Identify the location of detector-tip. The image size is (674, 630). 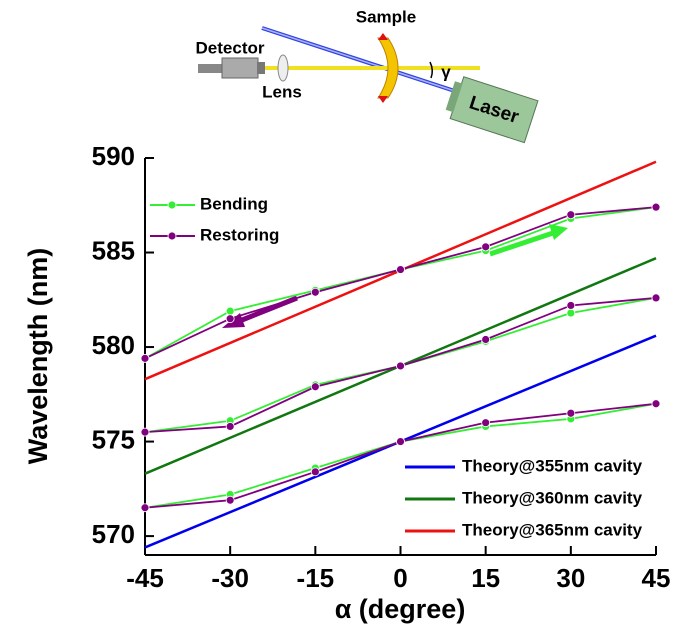
(210, 68).